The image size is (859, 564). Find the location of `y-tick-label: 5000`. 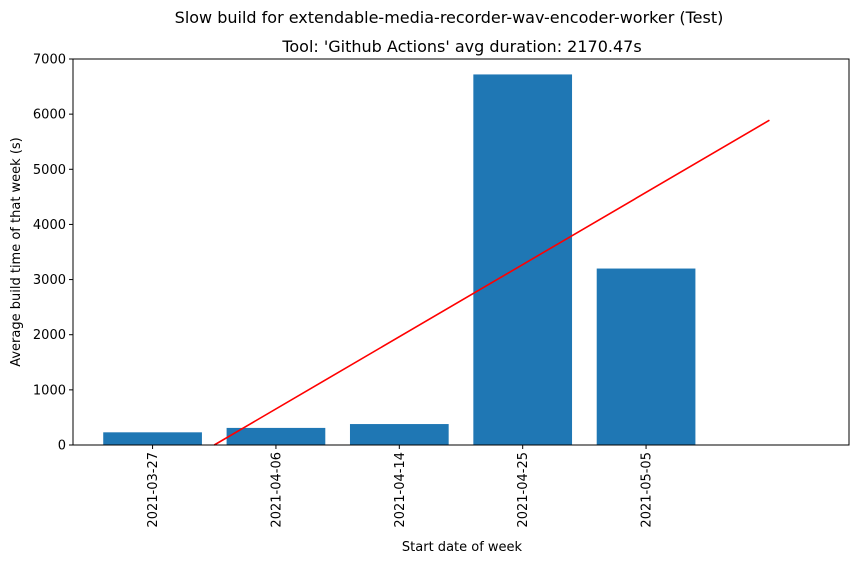

y-tick-label: 5000 is located at coordinates (49, 170).